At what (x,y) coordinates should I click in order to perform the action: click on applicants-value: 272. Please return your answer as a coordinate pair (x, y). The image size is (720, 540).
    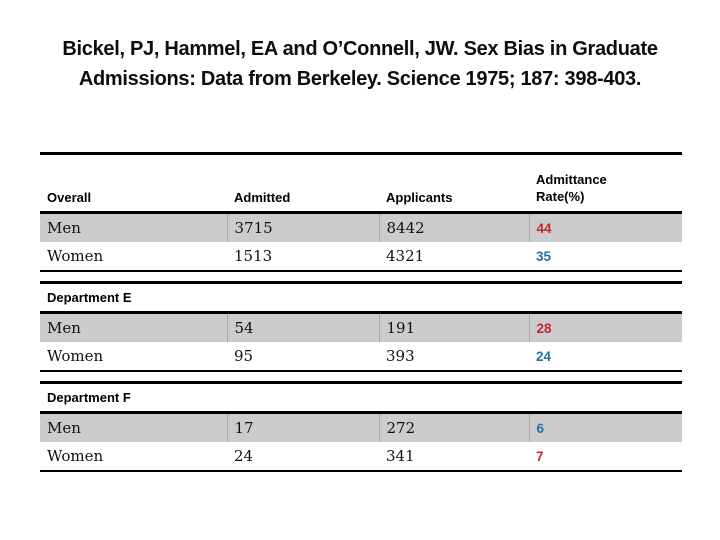
    Looking at the image, I should click on (453, 427).